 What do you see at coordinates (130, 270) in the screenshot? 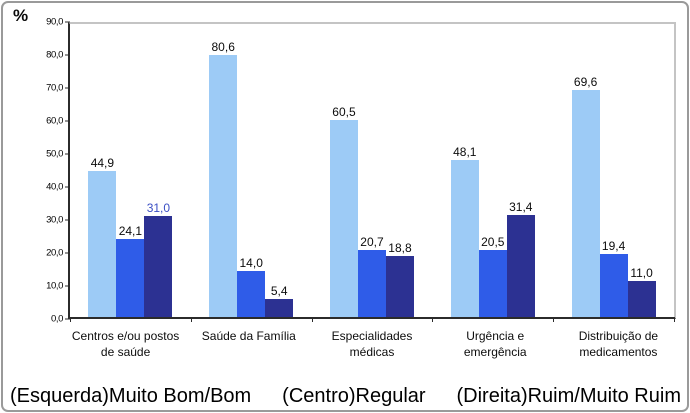
I see `bar: 24,1` at bounding box center [130, 270].